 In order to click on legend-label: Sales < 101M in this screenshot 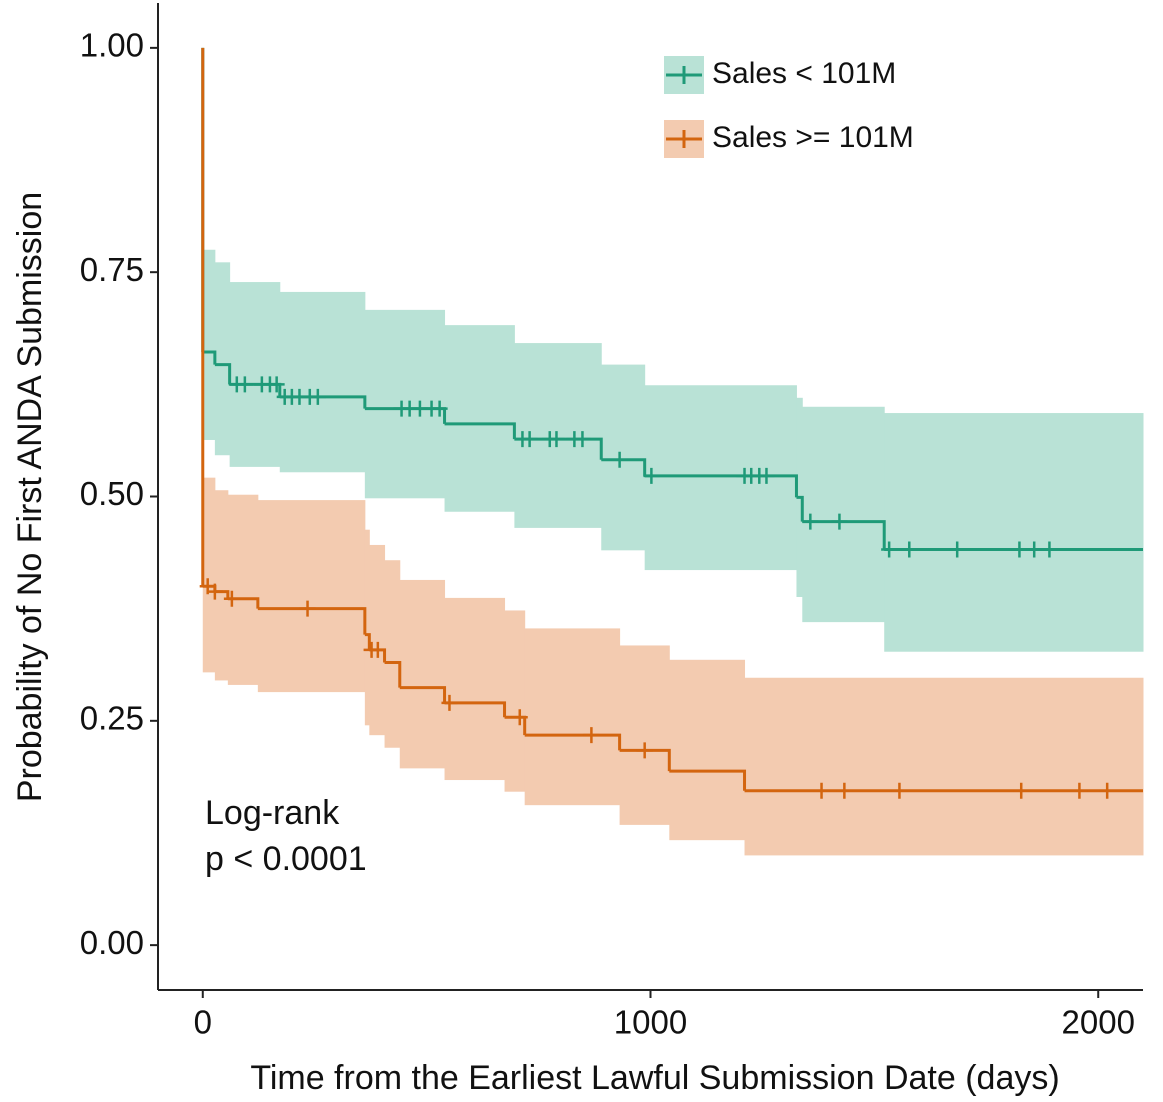, I will do `click(804, 73)`.